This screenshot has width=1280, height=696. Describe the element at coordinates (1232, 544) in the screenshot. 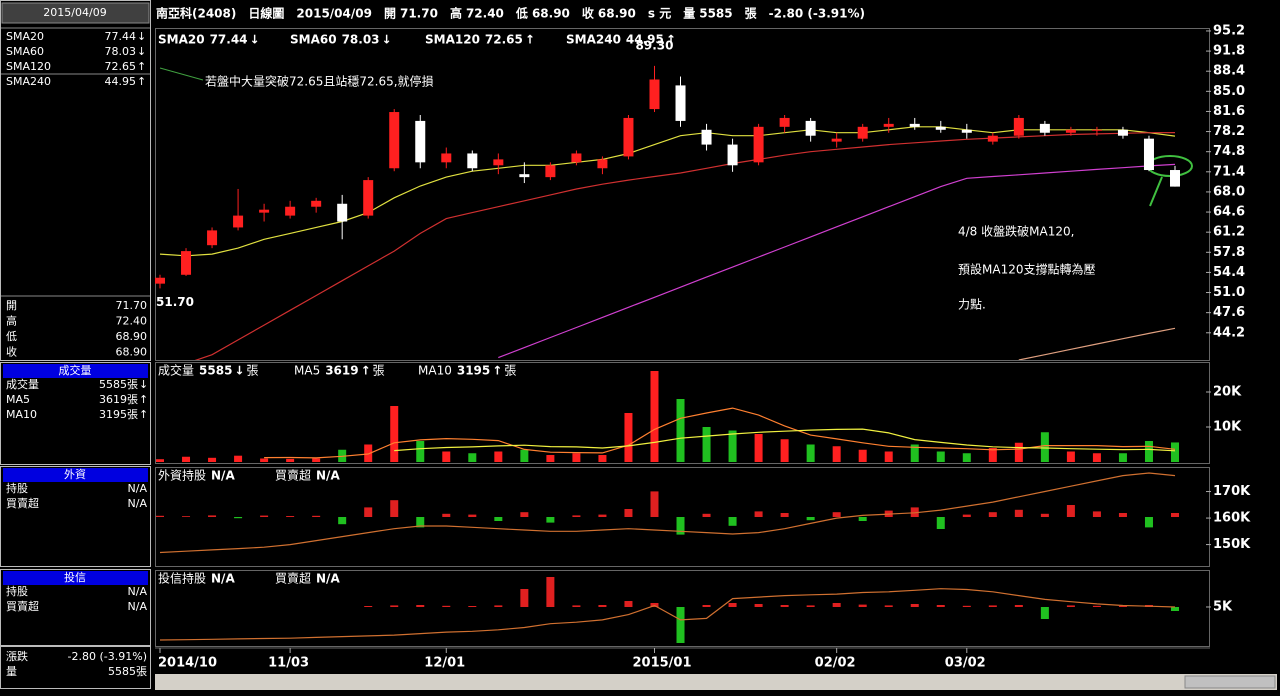

I see `y-tick-label: 150K` at that location.